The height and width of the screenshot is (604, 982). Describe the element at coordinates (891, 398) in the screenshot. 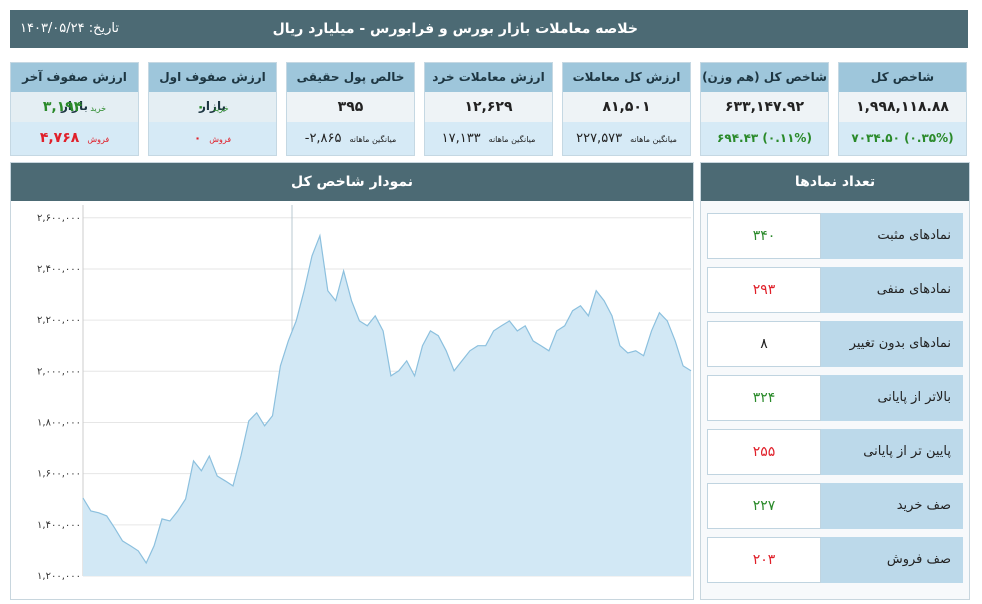

I see `row-label: بالاتر از پایانی` at that location.